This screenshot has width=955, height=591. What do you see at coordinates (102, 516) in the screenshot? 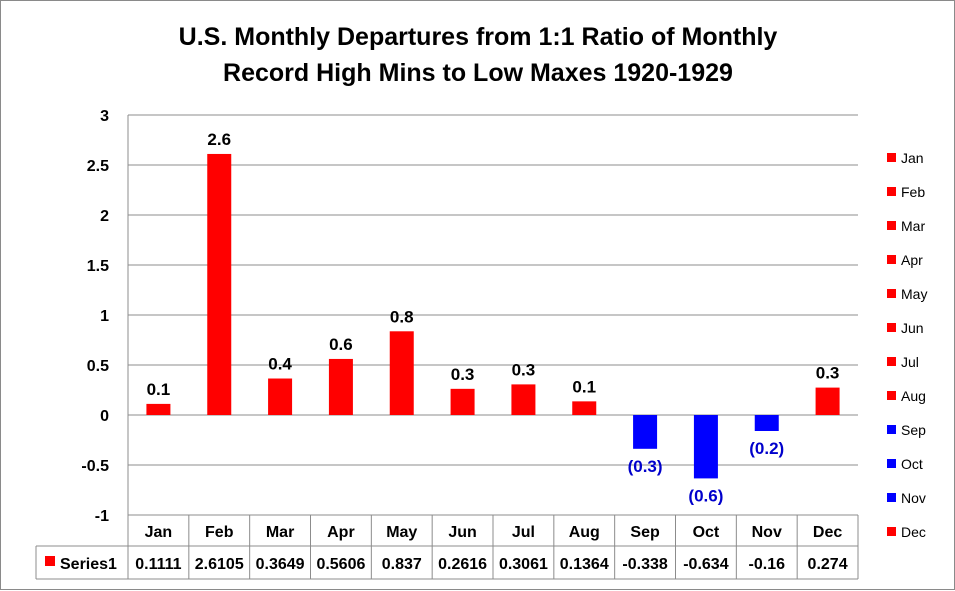
I see `y-tick-label: -1` at bounding box center [102, 516].